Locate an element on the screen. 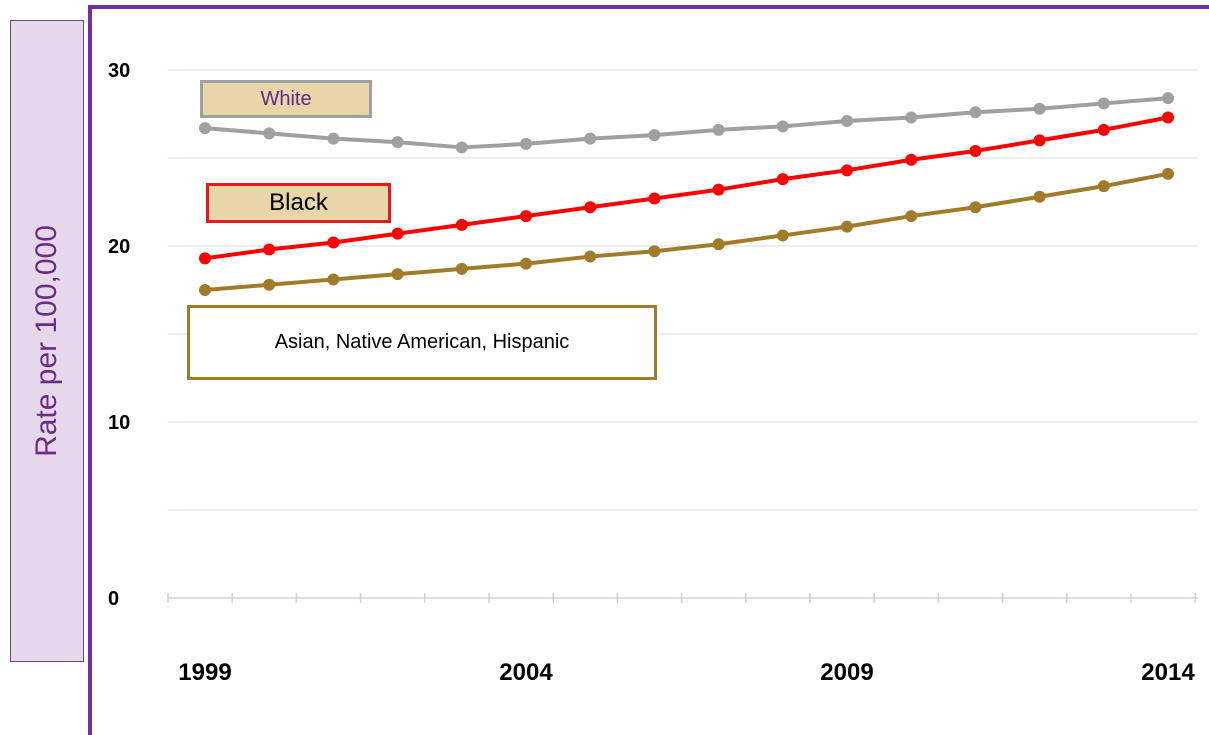  x-tick-label: 2004 is located at coordinates (526, 672).